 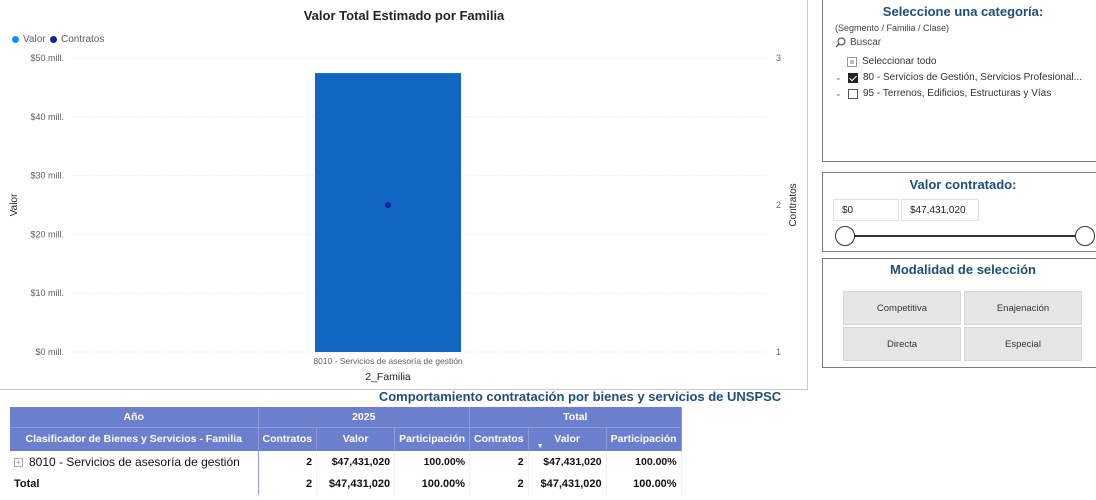 What do you see at coordinates (18, 463) in the screenshot?
I see `expand-icon: +` at bounding box center [18, 463].